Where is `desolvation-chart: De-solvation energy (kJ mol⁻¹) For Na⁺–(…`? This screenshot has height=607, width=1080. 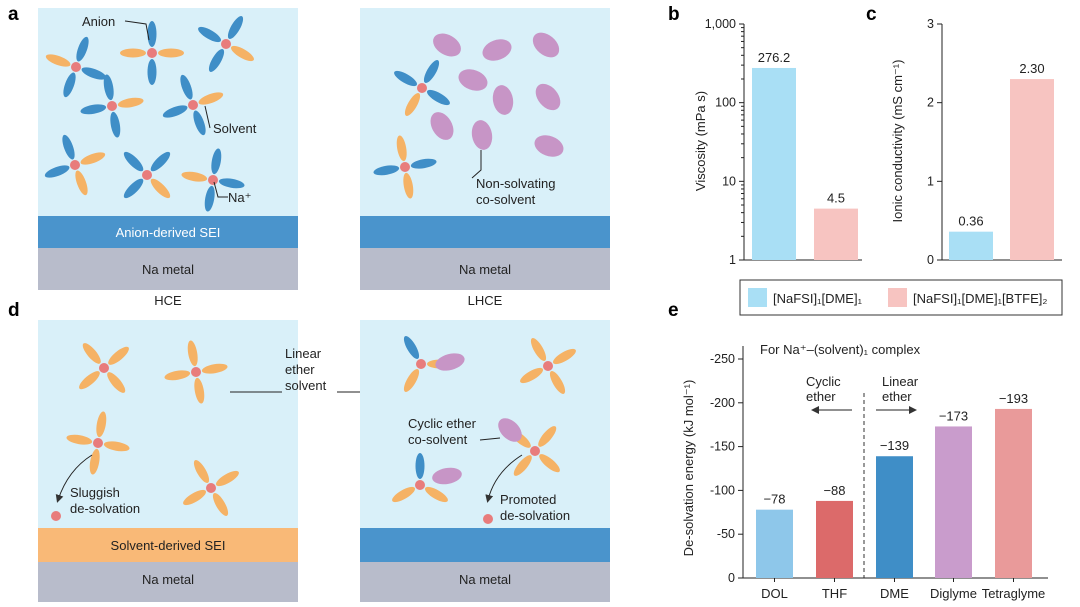 desolvation-chart: De-solvation energy (kJ mol⁻¹) For Na⁺–(… is located at coordinates (864, 471).